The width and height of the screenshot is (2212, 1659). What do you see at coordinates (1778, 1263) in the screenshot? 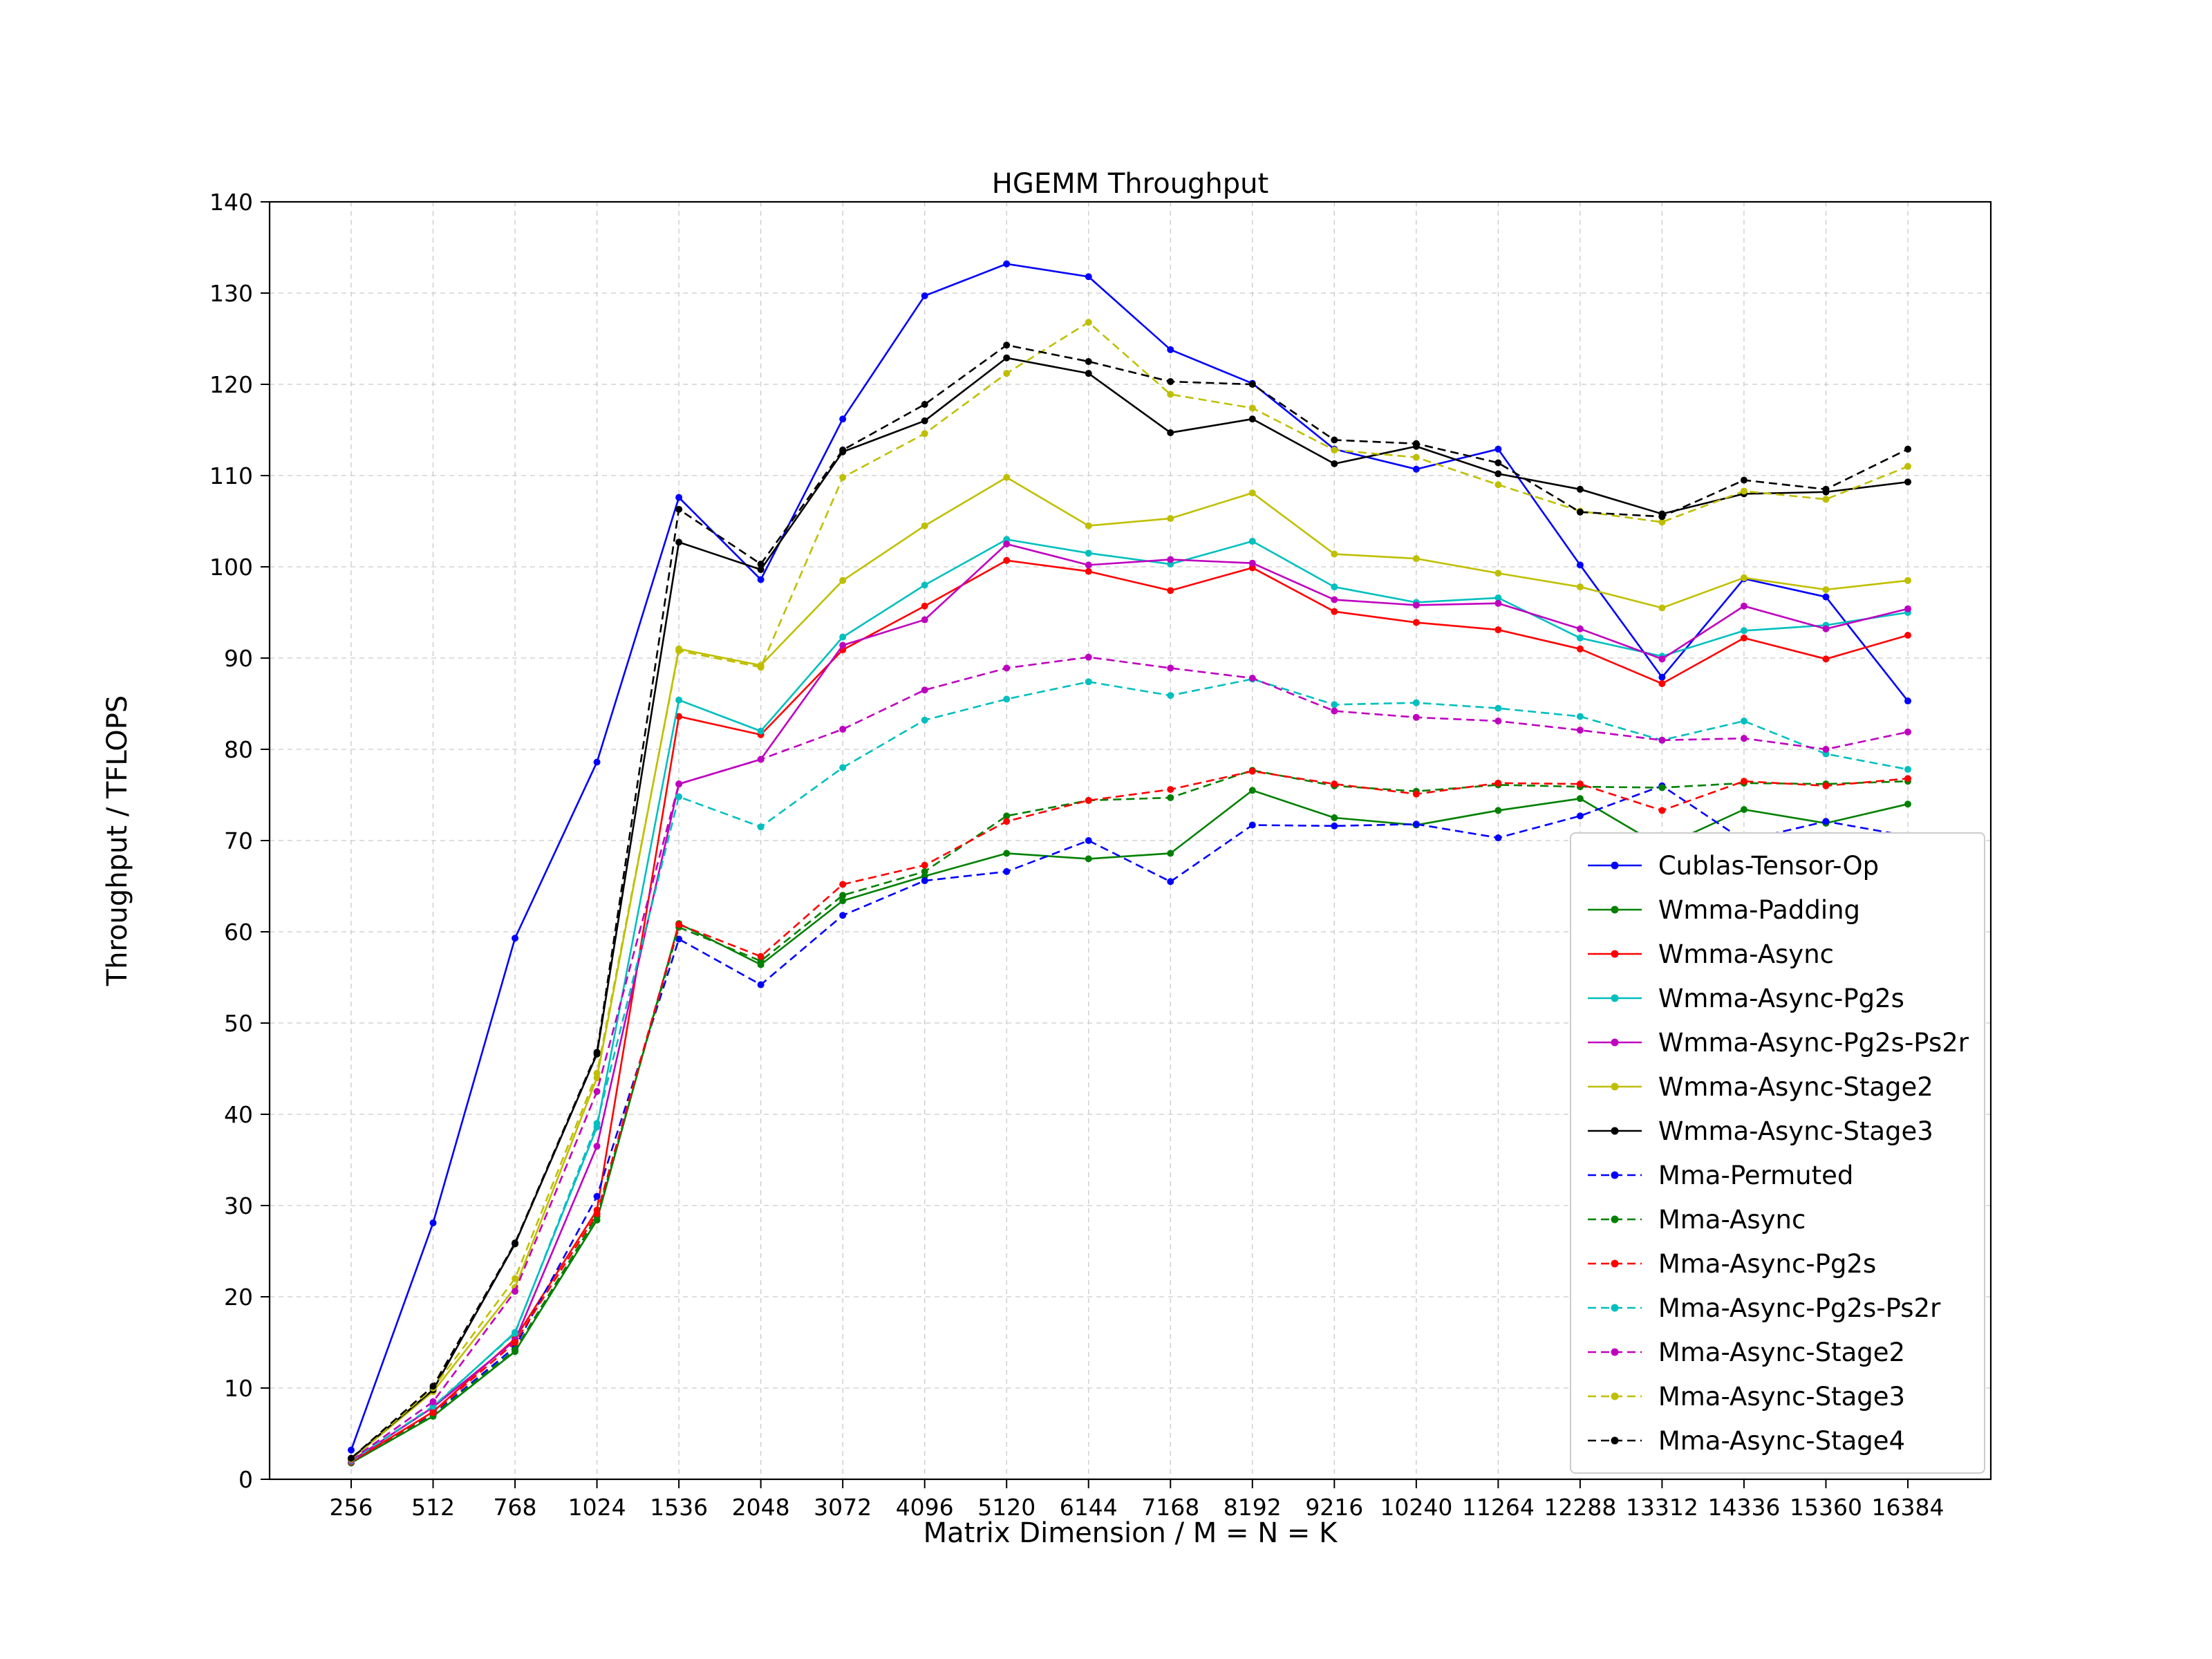
I see `legend-item-mma-async-pg2s: Mma-Async-Pg2s` at bounding box center [1778, 1263].